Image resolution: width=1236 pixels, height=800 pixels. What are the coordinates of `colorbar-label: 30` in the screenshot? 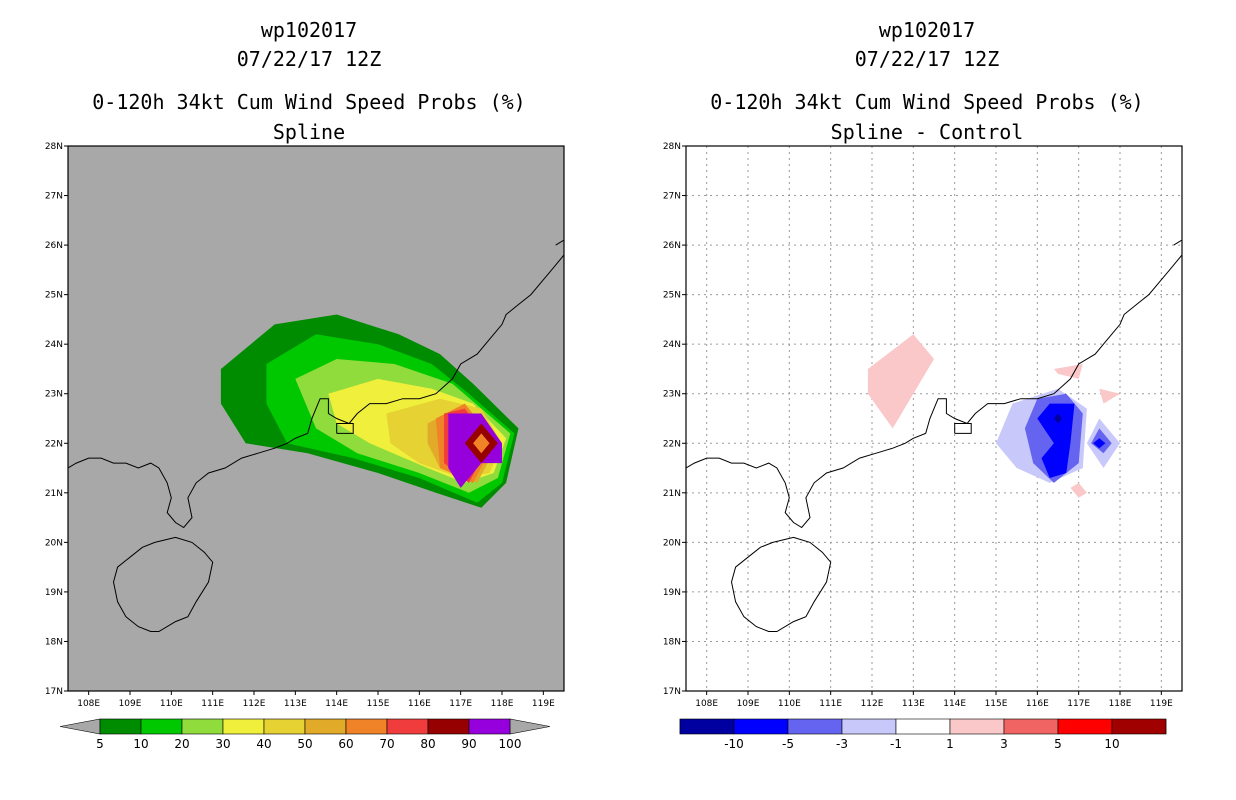 It's located at (222, 744).